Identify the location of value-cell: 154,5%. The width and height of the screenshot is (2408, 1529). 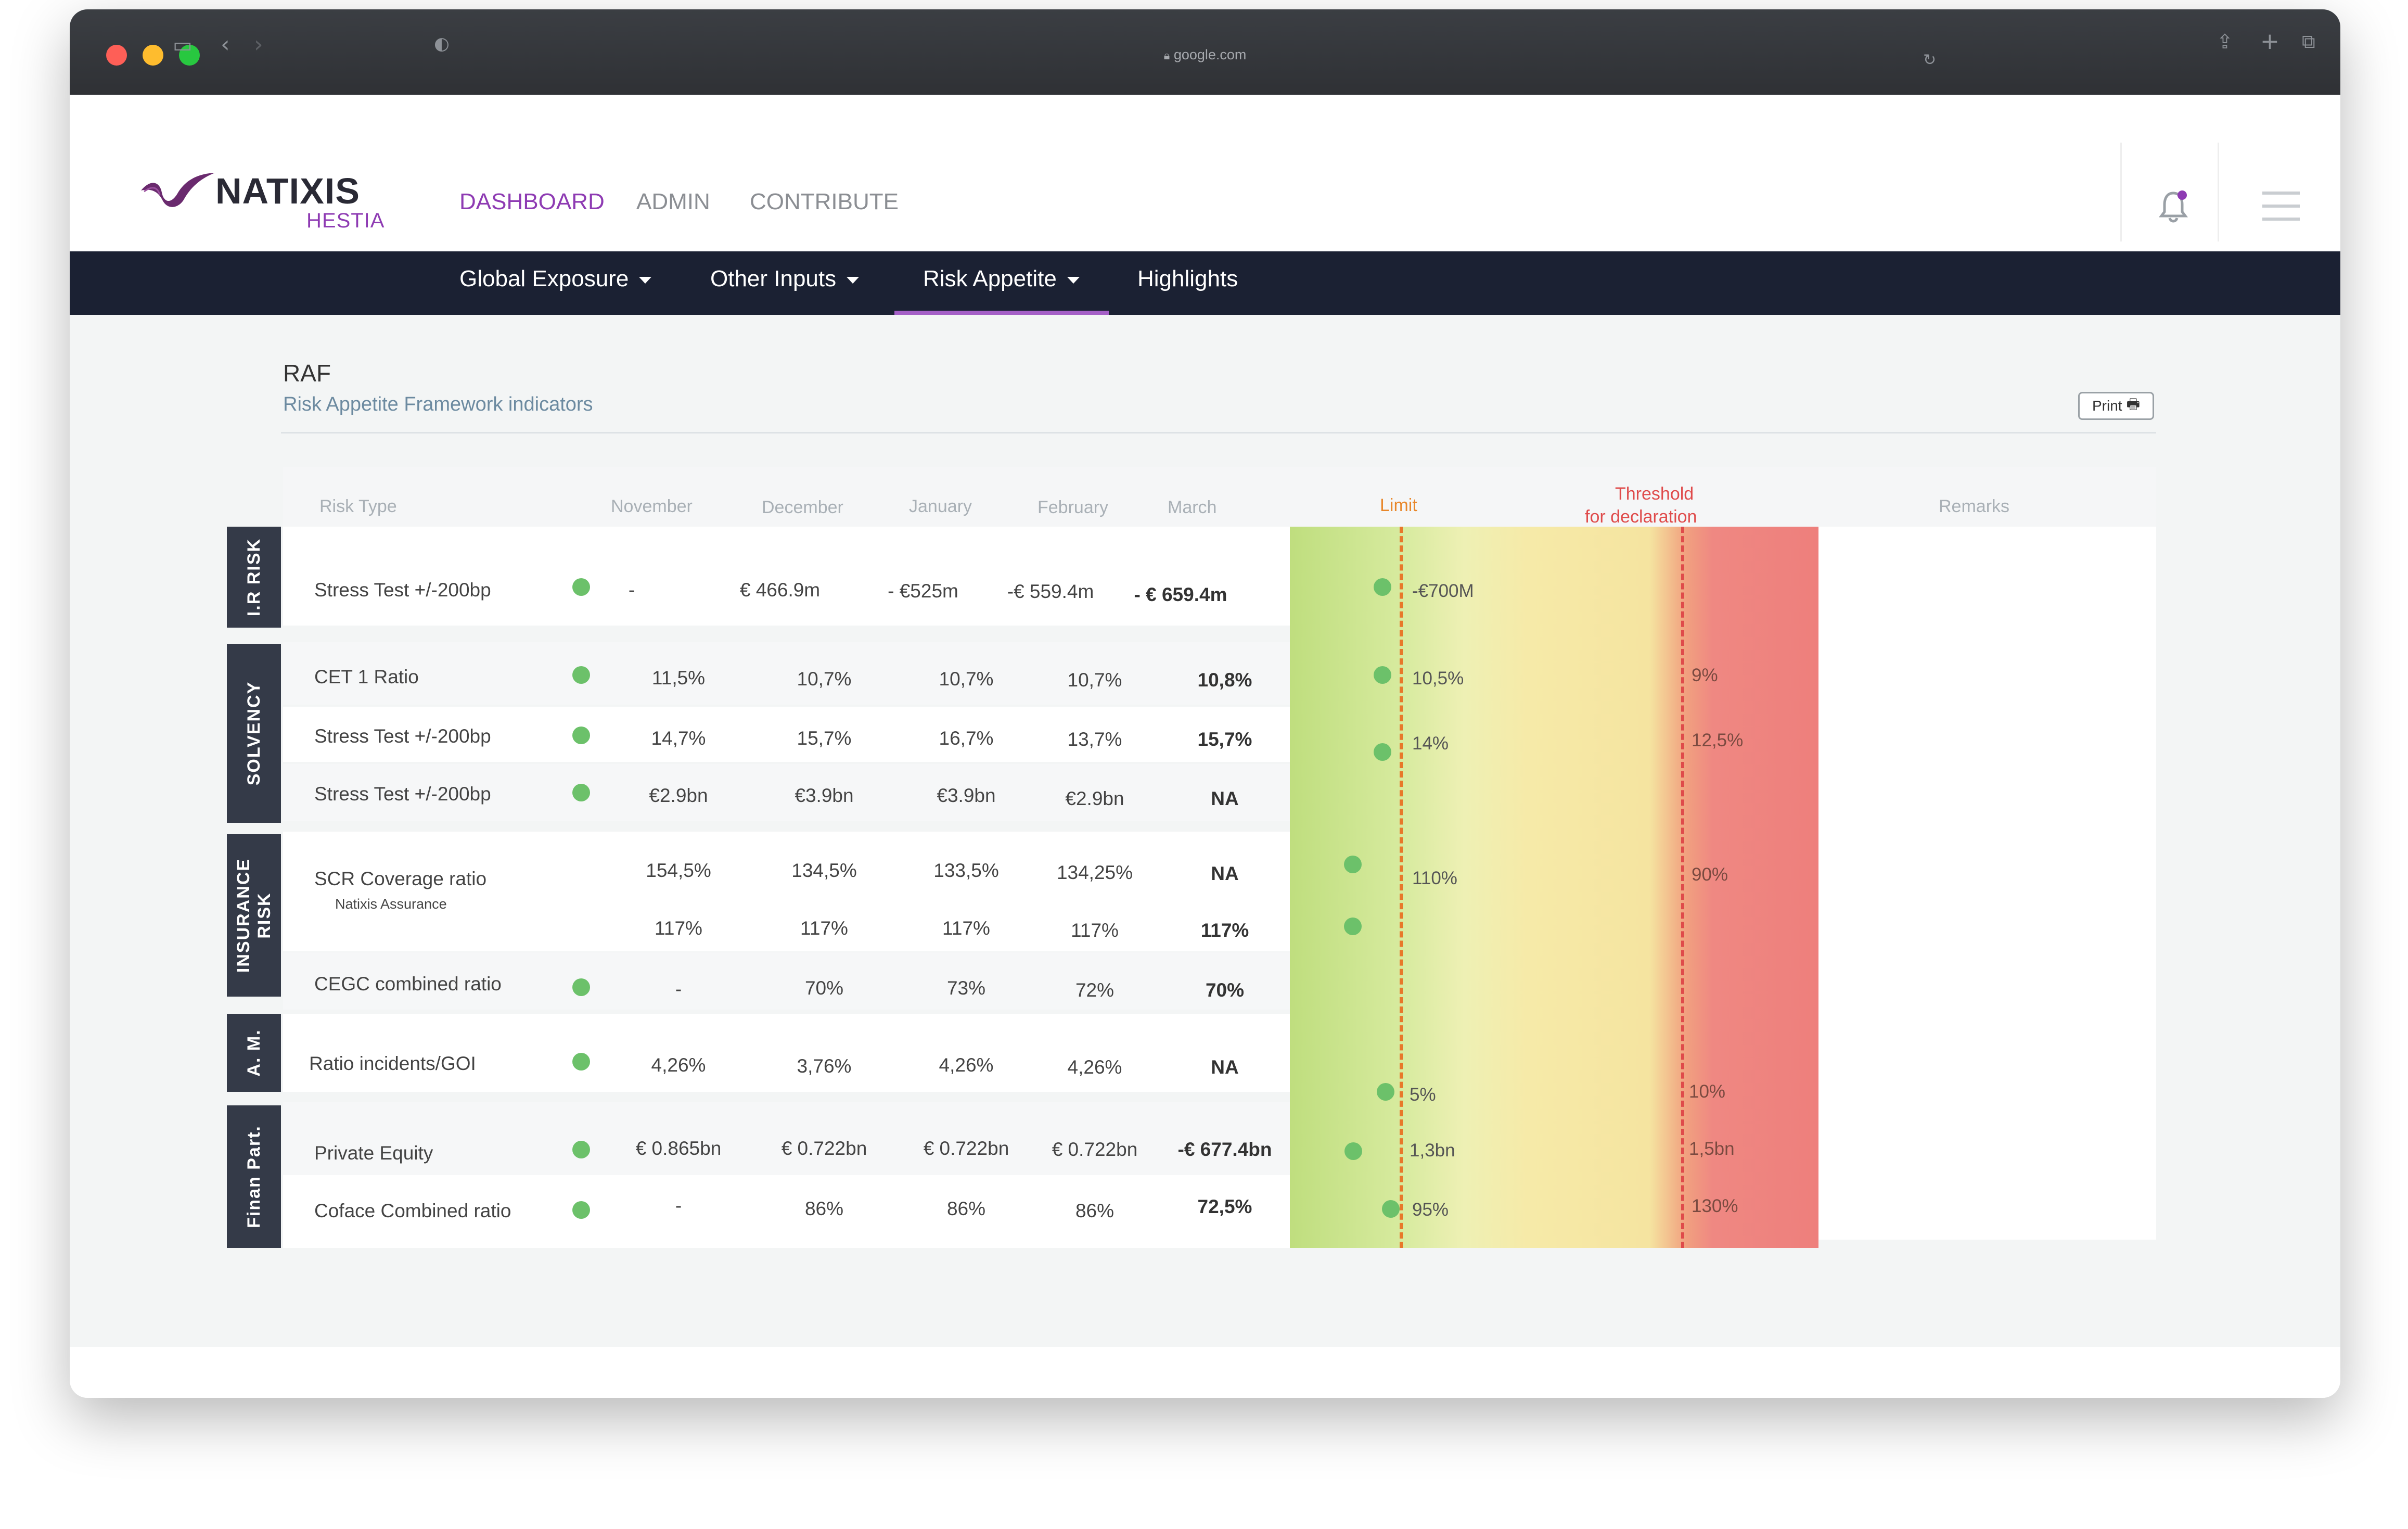
(678, 870).